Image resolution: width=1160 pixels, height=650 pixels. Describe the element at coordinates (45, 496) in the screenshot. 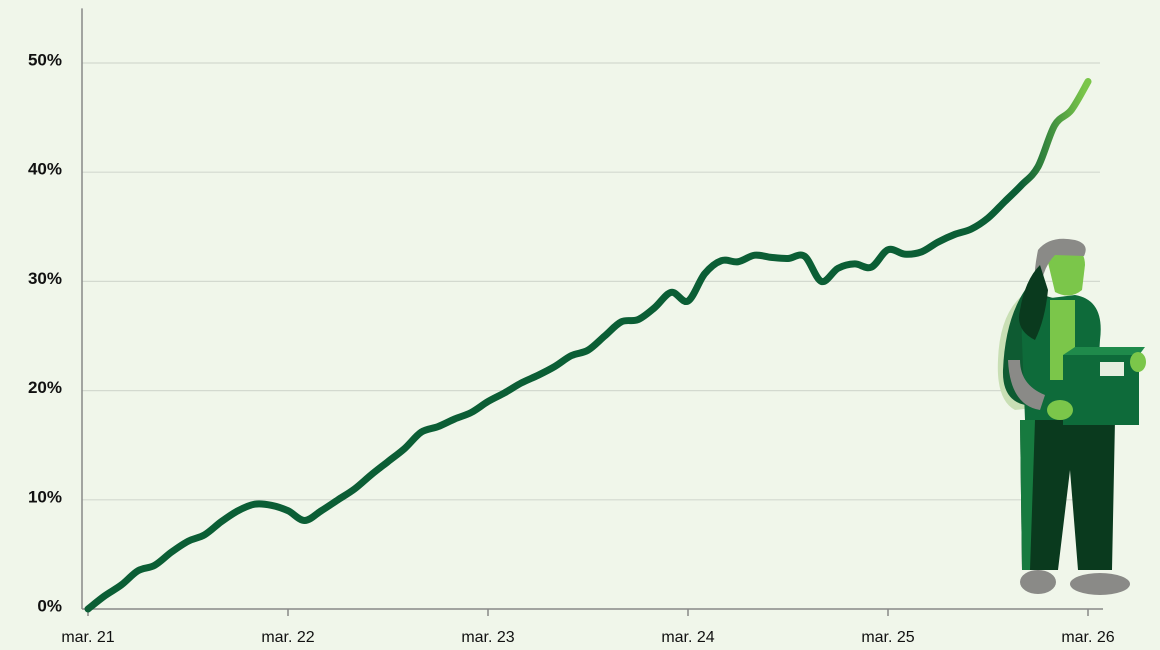

I see `y-tick-label: 10%` at that location.